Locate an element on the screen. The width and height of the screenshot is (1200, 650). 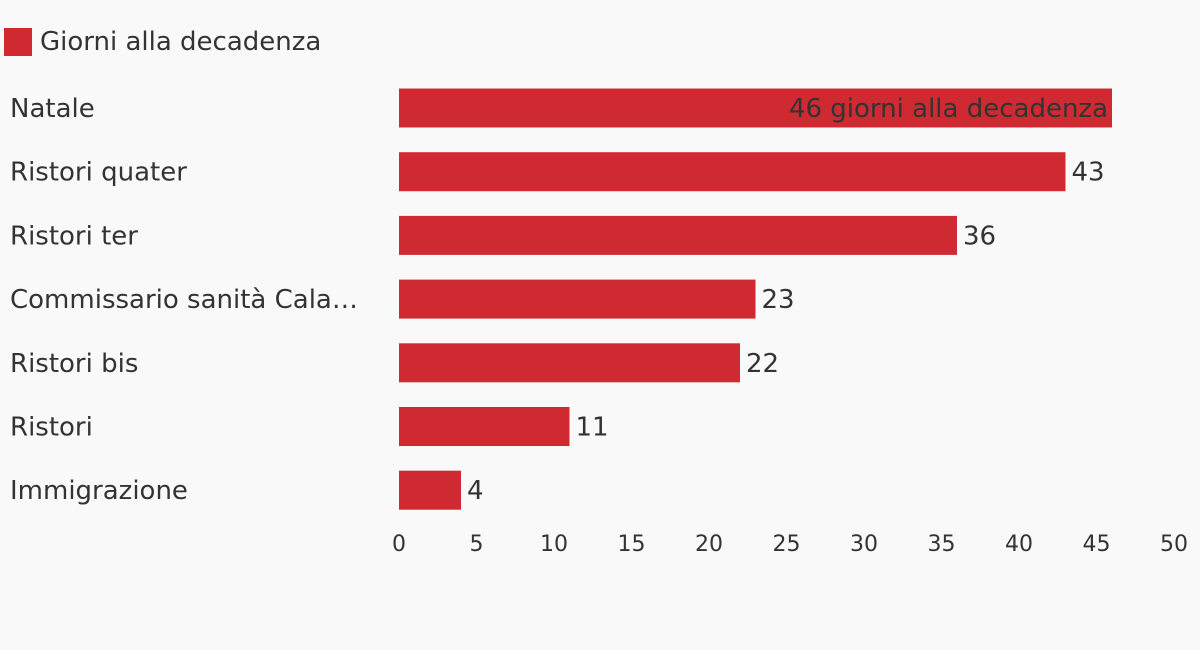
x-tick-label: 10 is located at coordinates (554, 544).